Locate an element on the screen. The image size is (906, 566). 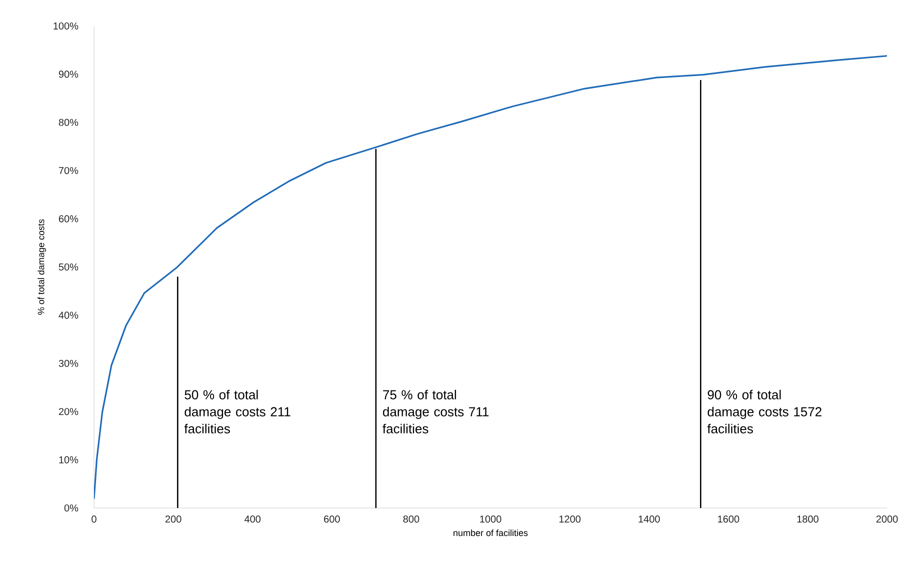
x-tick-label: 400 is located at coordinates (252, 519).